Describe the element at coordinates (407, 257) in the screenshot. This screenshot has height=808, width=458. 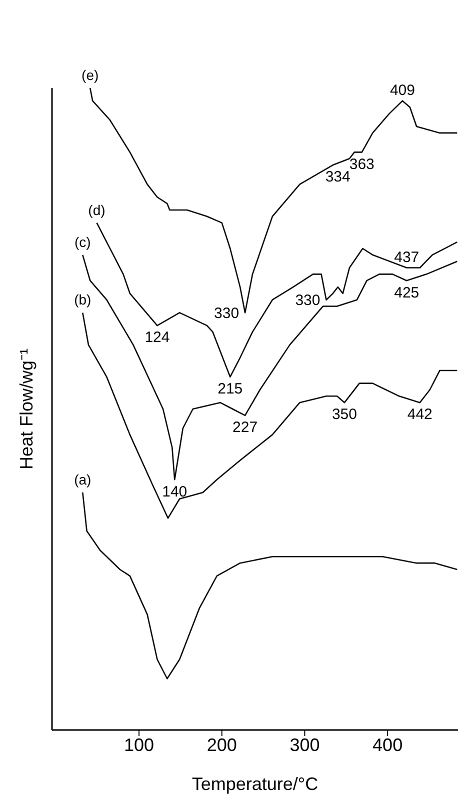
I see `annotation: 437` at that location.